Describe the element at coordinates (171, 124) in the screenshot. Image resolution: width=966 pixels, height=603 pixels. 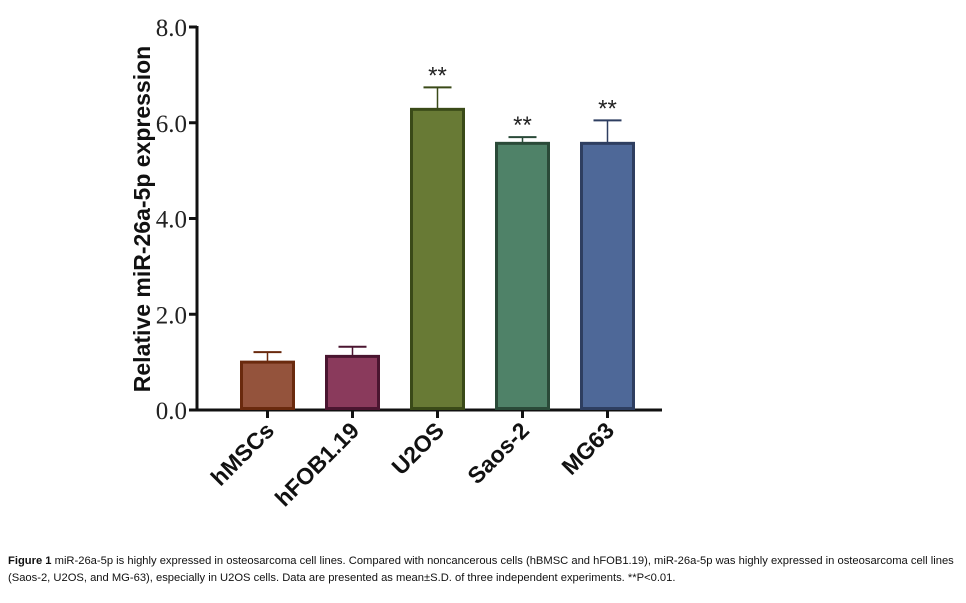
I see `y-tick-label: 6.0` at that location.